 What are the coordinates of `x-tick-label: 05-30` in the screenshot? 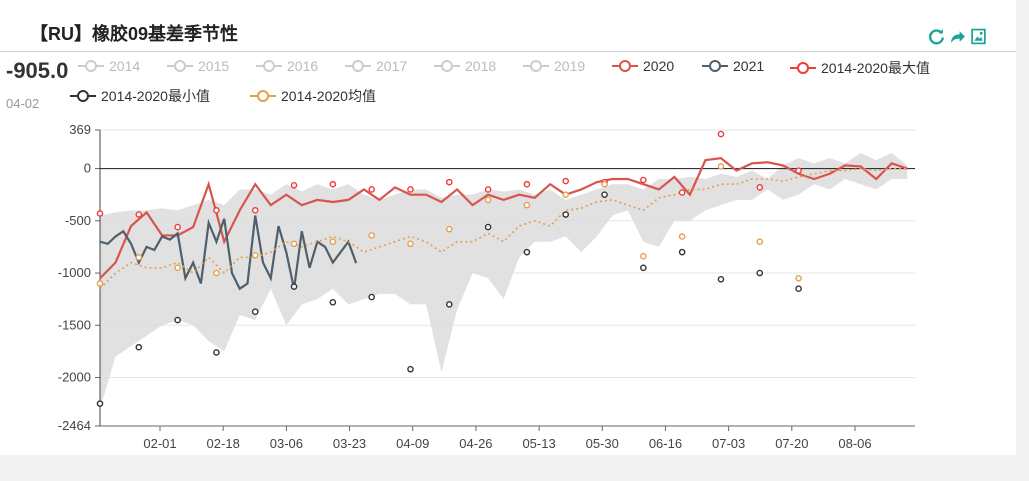 It's located at (602, 443).